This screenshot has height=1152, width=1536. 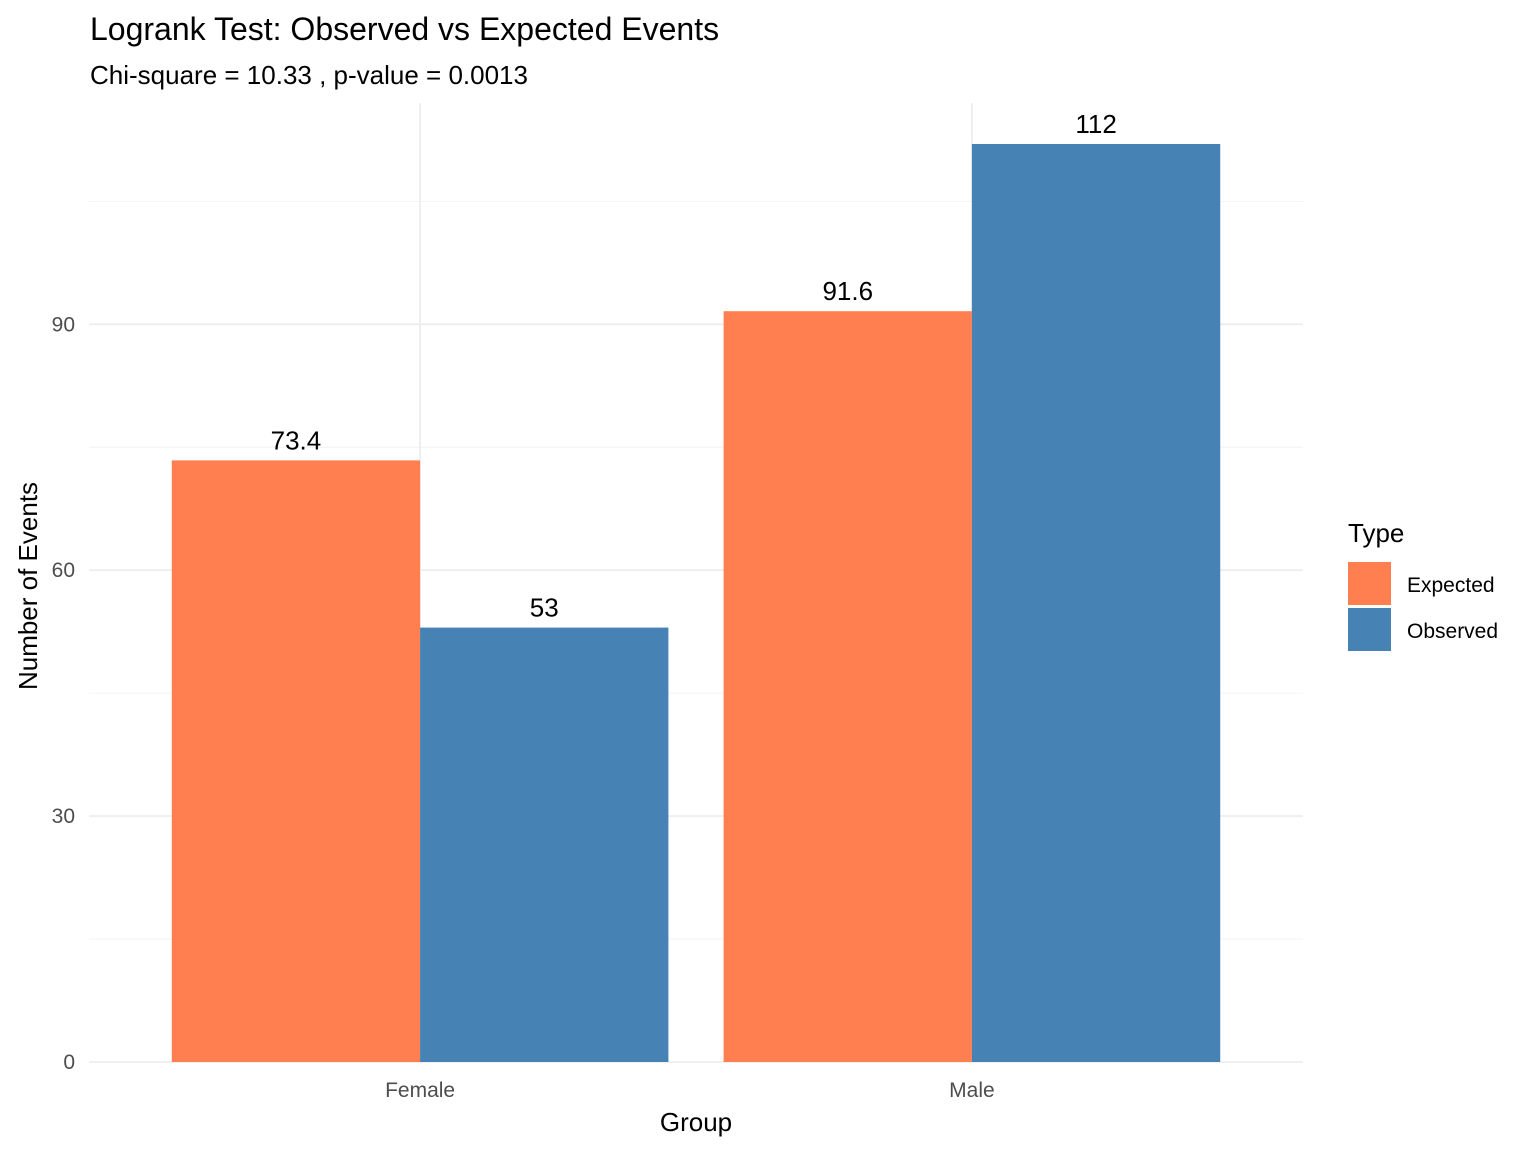 I want to click on bar-expected-male, so click(x=847, y=686).